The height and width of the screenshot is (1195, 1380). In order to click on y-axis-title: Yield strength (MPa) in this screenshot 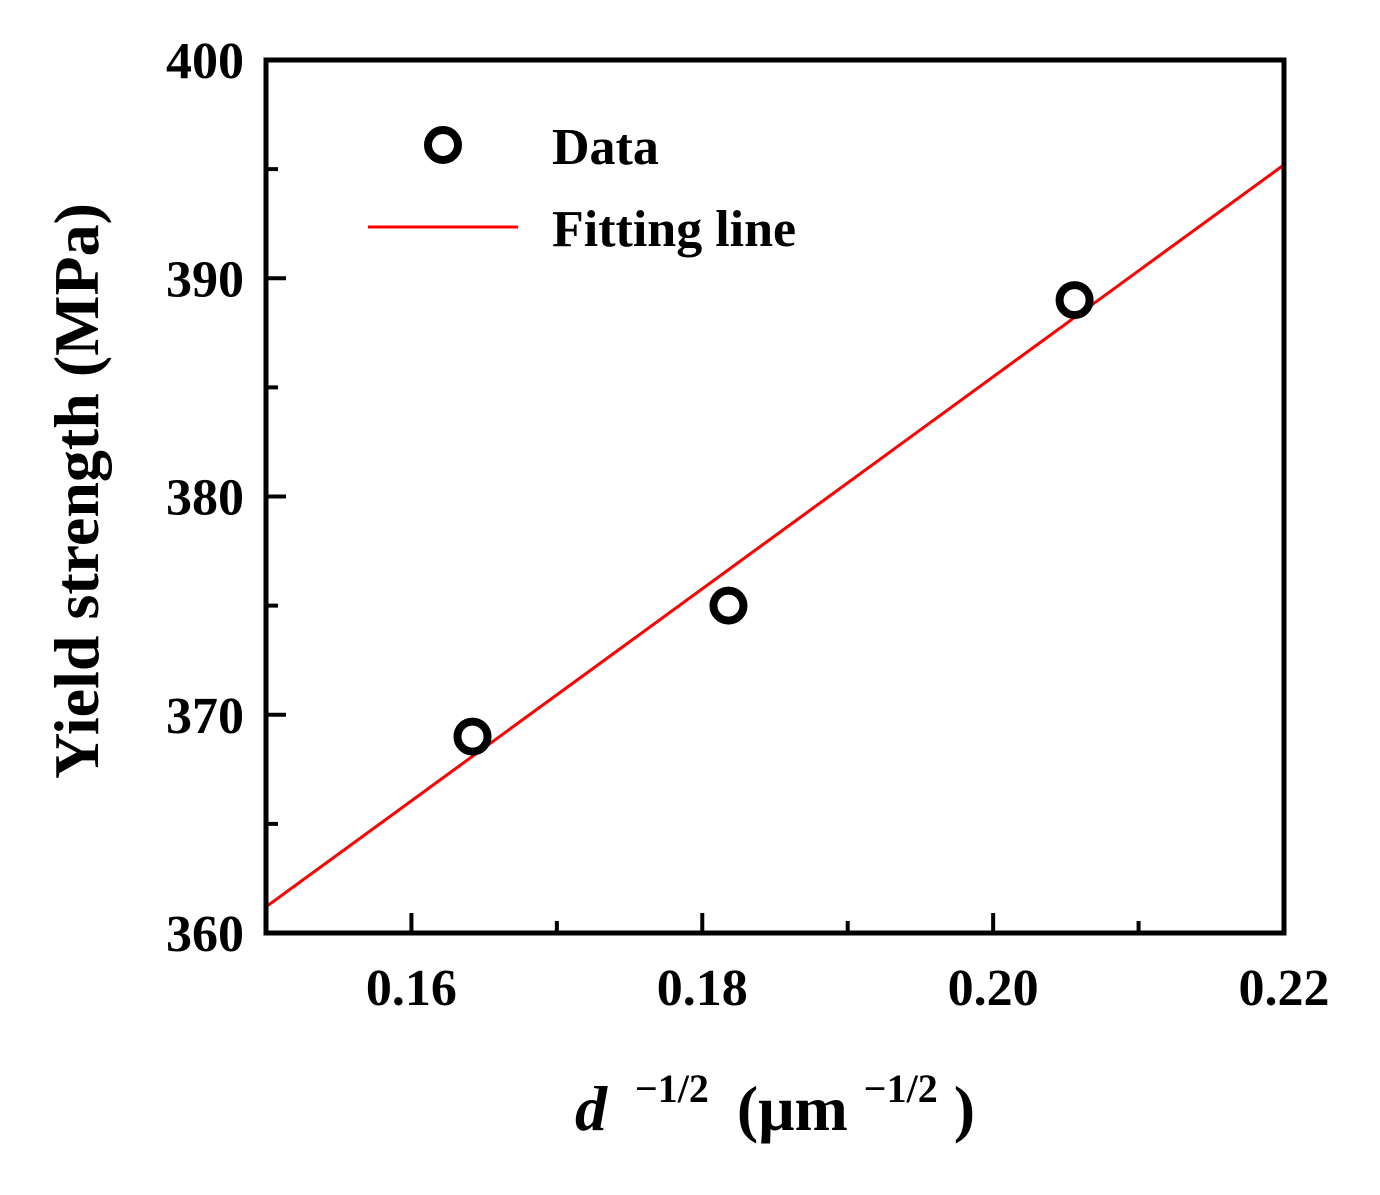, I will do `click(76, 491)`.